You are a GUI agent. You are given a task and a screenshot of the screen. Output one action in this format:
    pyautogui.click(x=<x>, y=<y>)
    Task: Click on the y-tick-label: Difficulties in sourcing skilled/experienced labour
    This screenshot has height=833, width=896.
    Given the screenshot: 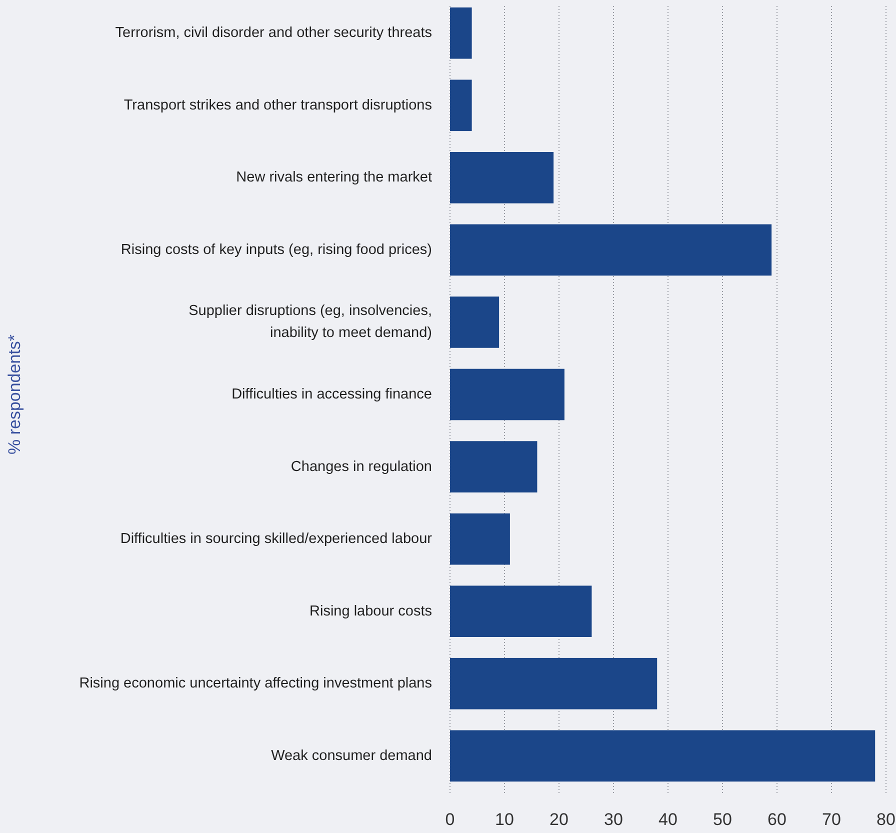 What is the action you would take?
    pyautogui.click(x=276, y=539)
    